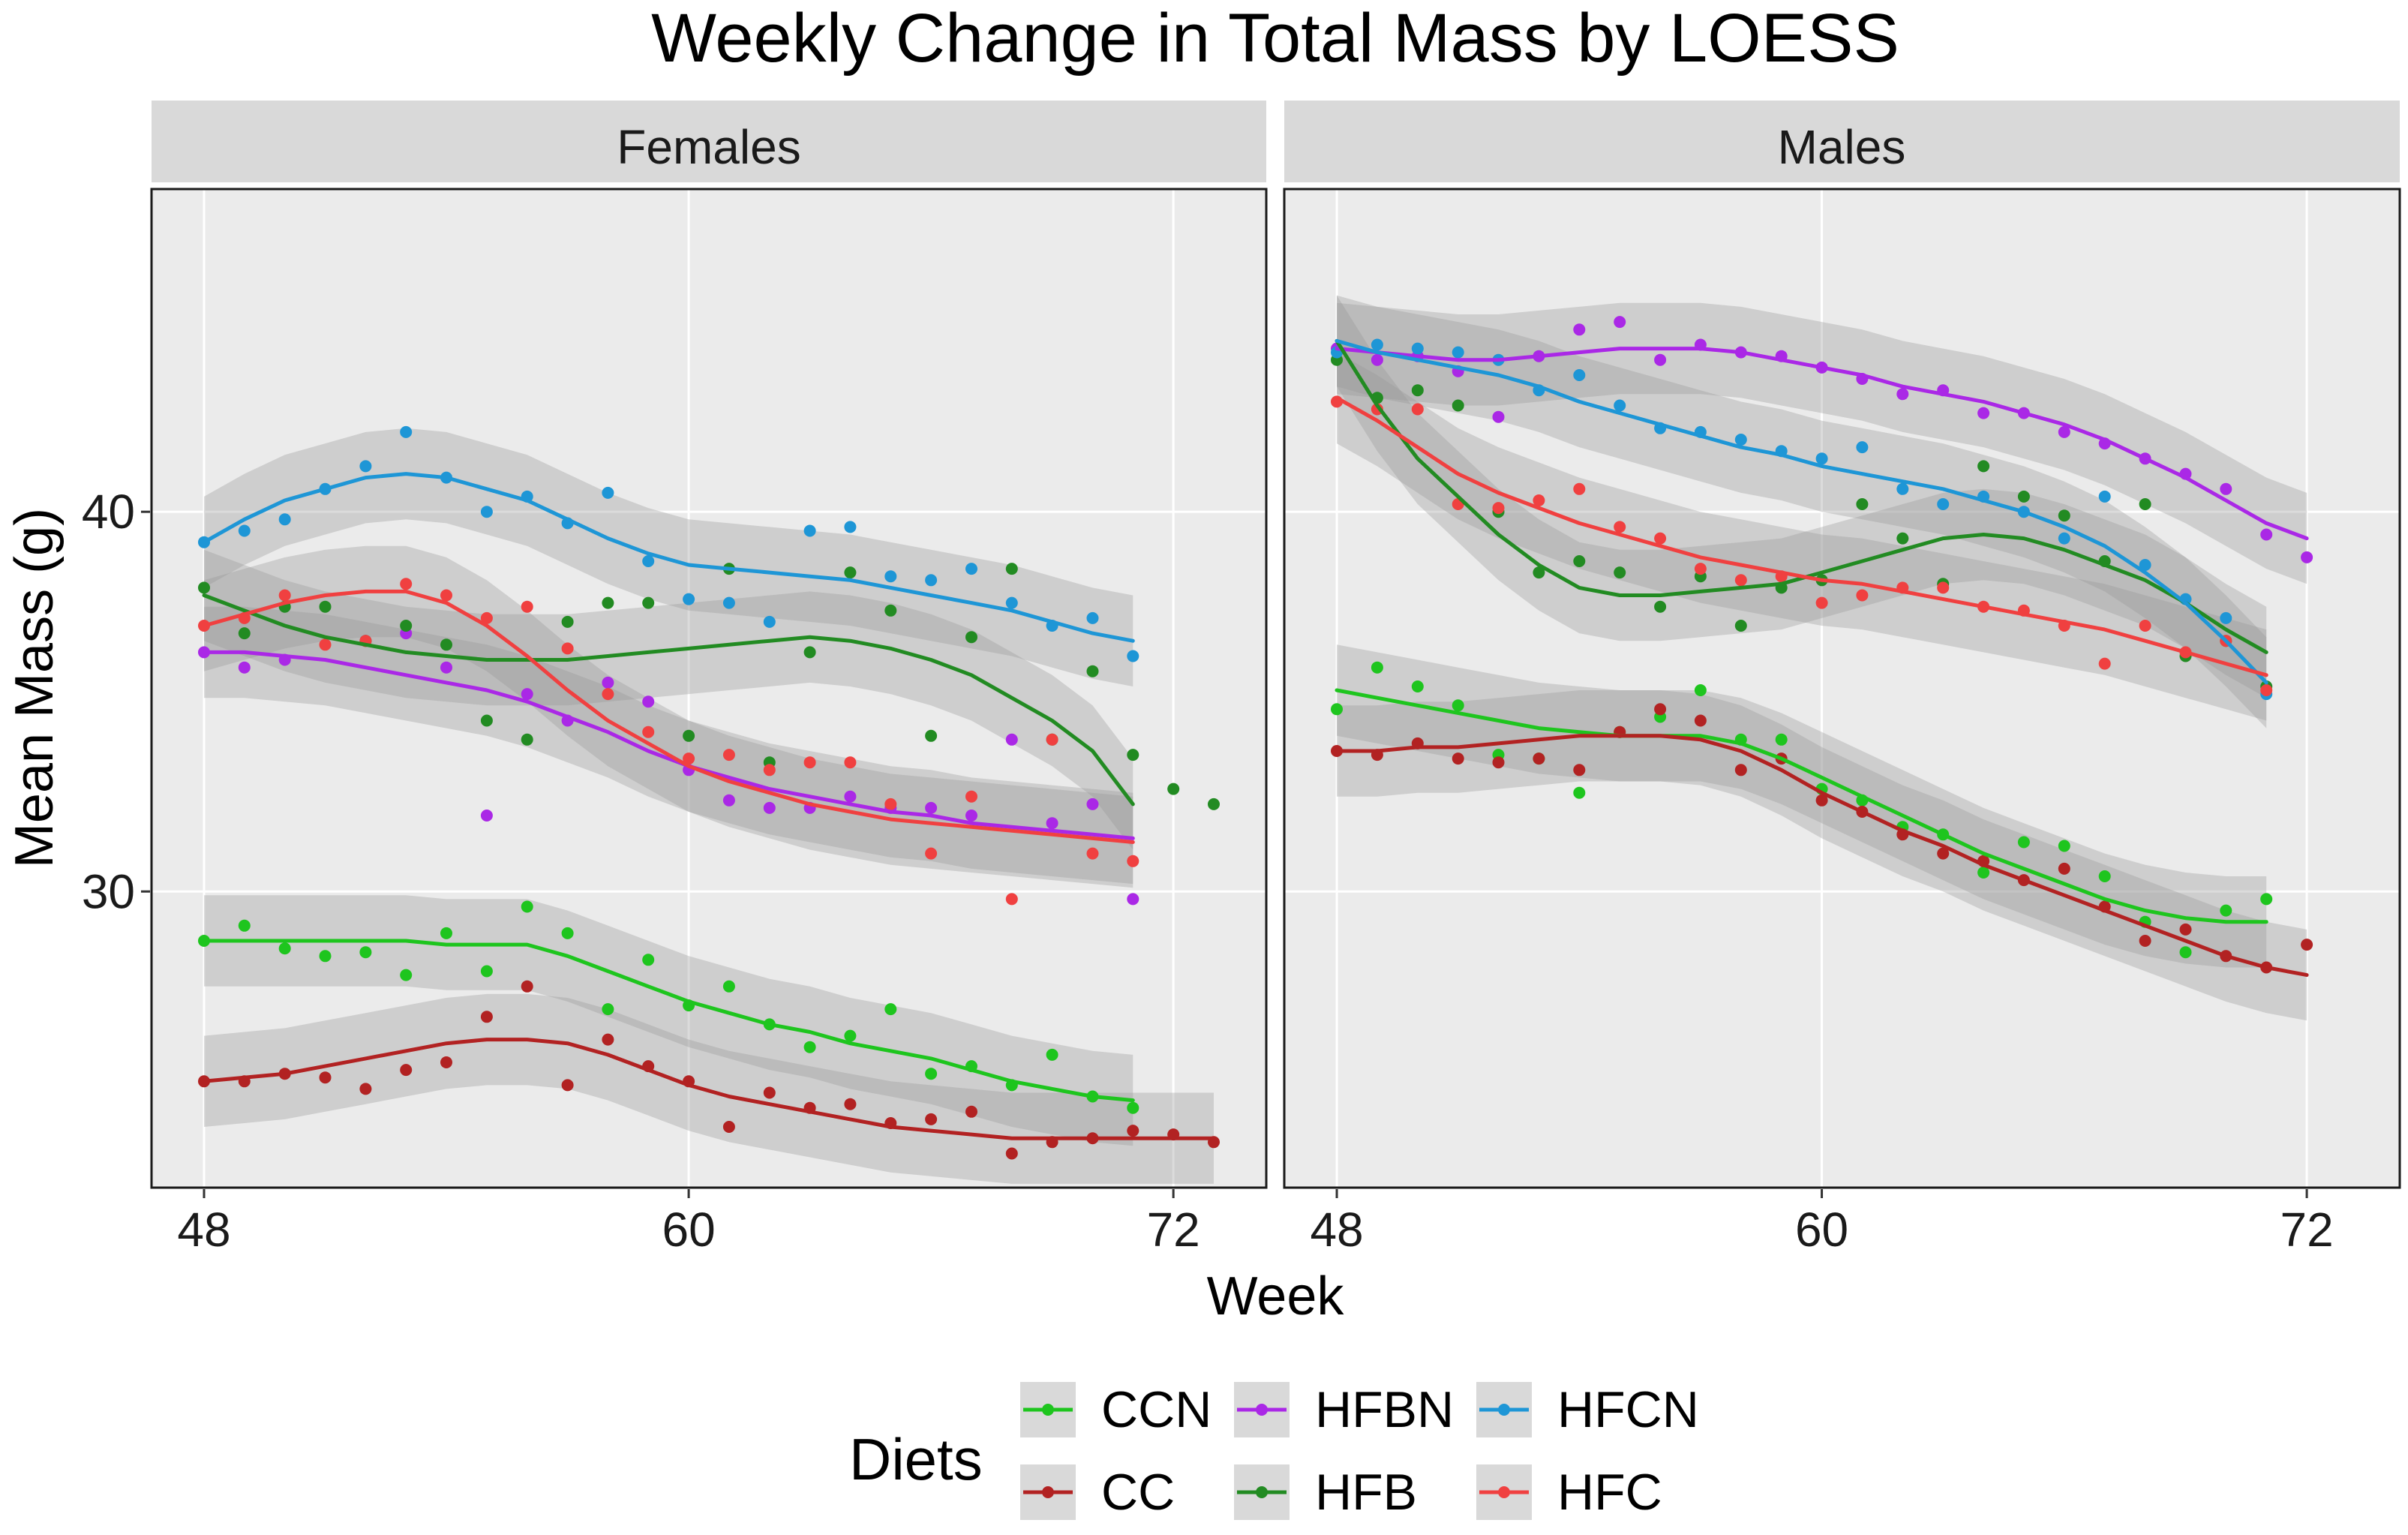 This screenshot has width=2408, height=1535. Describe the element at coordinates (1609, 1492) in the screenshot. I see `legend-label-hfc: HFC` at that location.